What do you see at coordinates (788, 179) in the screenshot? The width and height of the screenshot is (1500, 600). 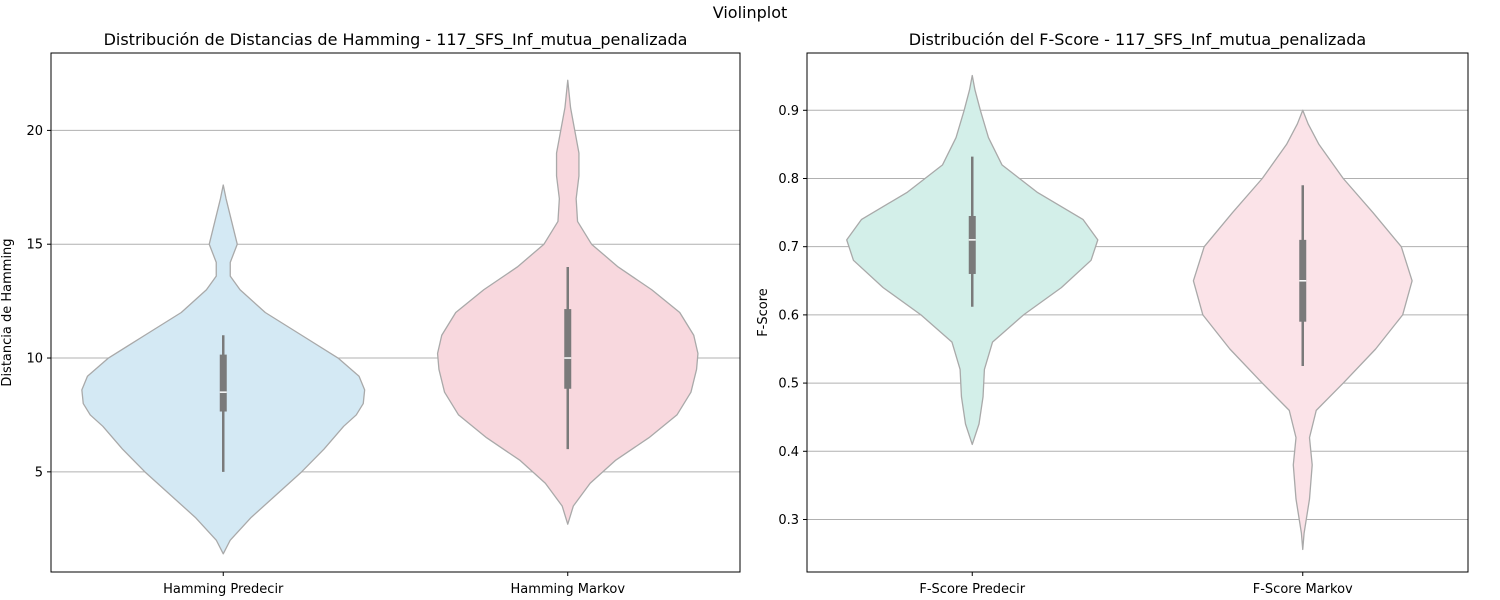 I see `y-tick-label: 0.8` at bounding box center [788, 179].